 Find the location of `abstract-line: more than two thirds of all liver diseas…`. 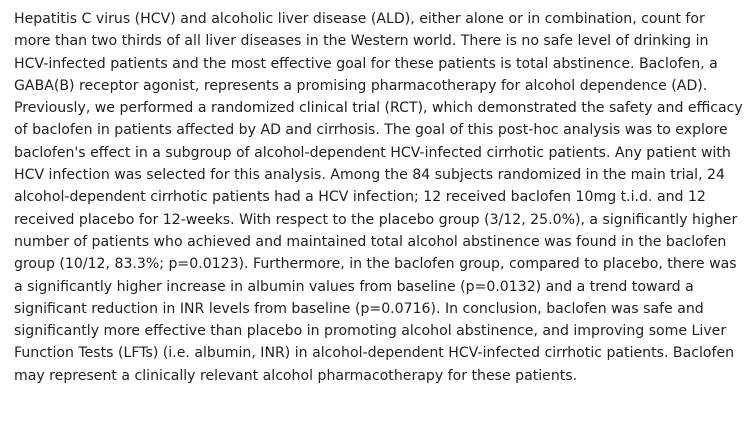

abstract-line: more than two thirds of all liver diseas… is located at coordinates (361, 41).